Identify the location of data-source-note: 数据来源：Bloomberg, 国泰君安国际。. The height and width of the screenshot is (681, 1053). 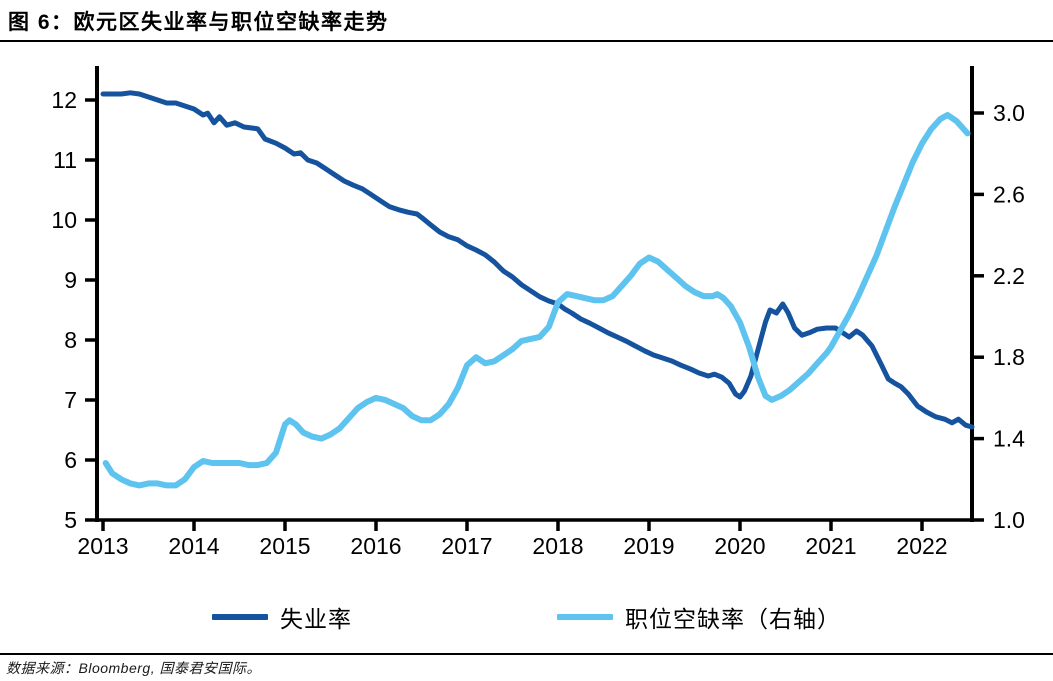
(133, 668).